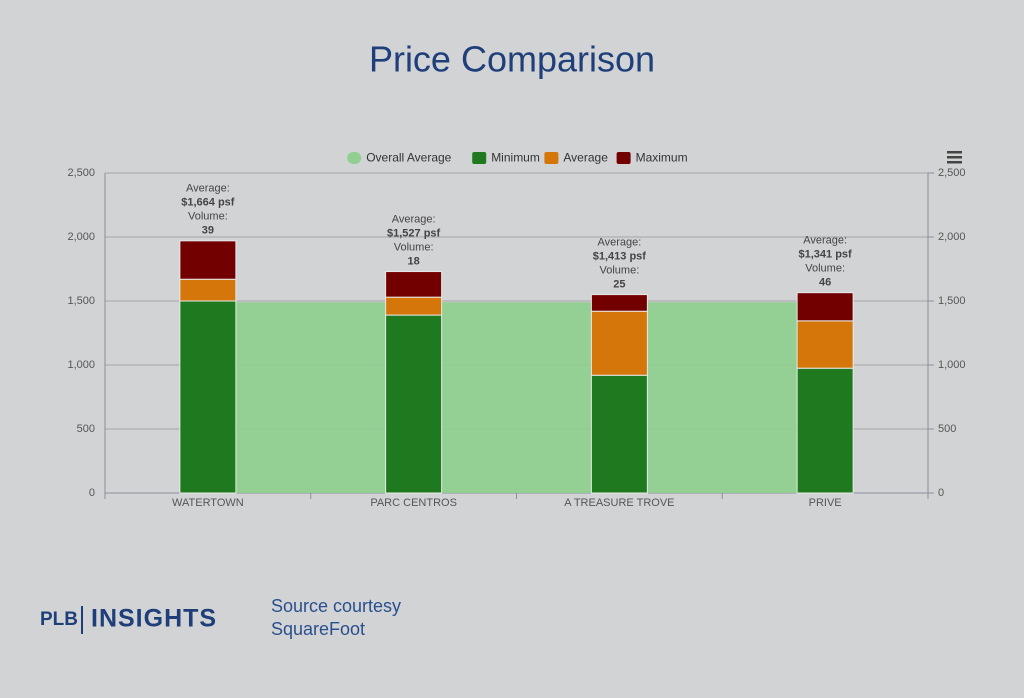 This screenshot has width=1024, height=698. I want to click on source-line: SquareFoot, so click(318, 629).